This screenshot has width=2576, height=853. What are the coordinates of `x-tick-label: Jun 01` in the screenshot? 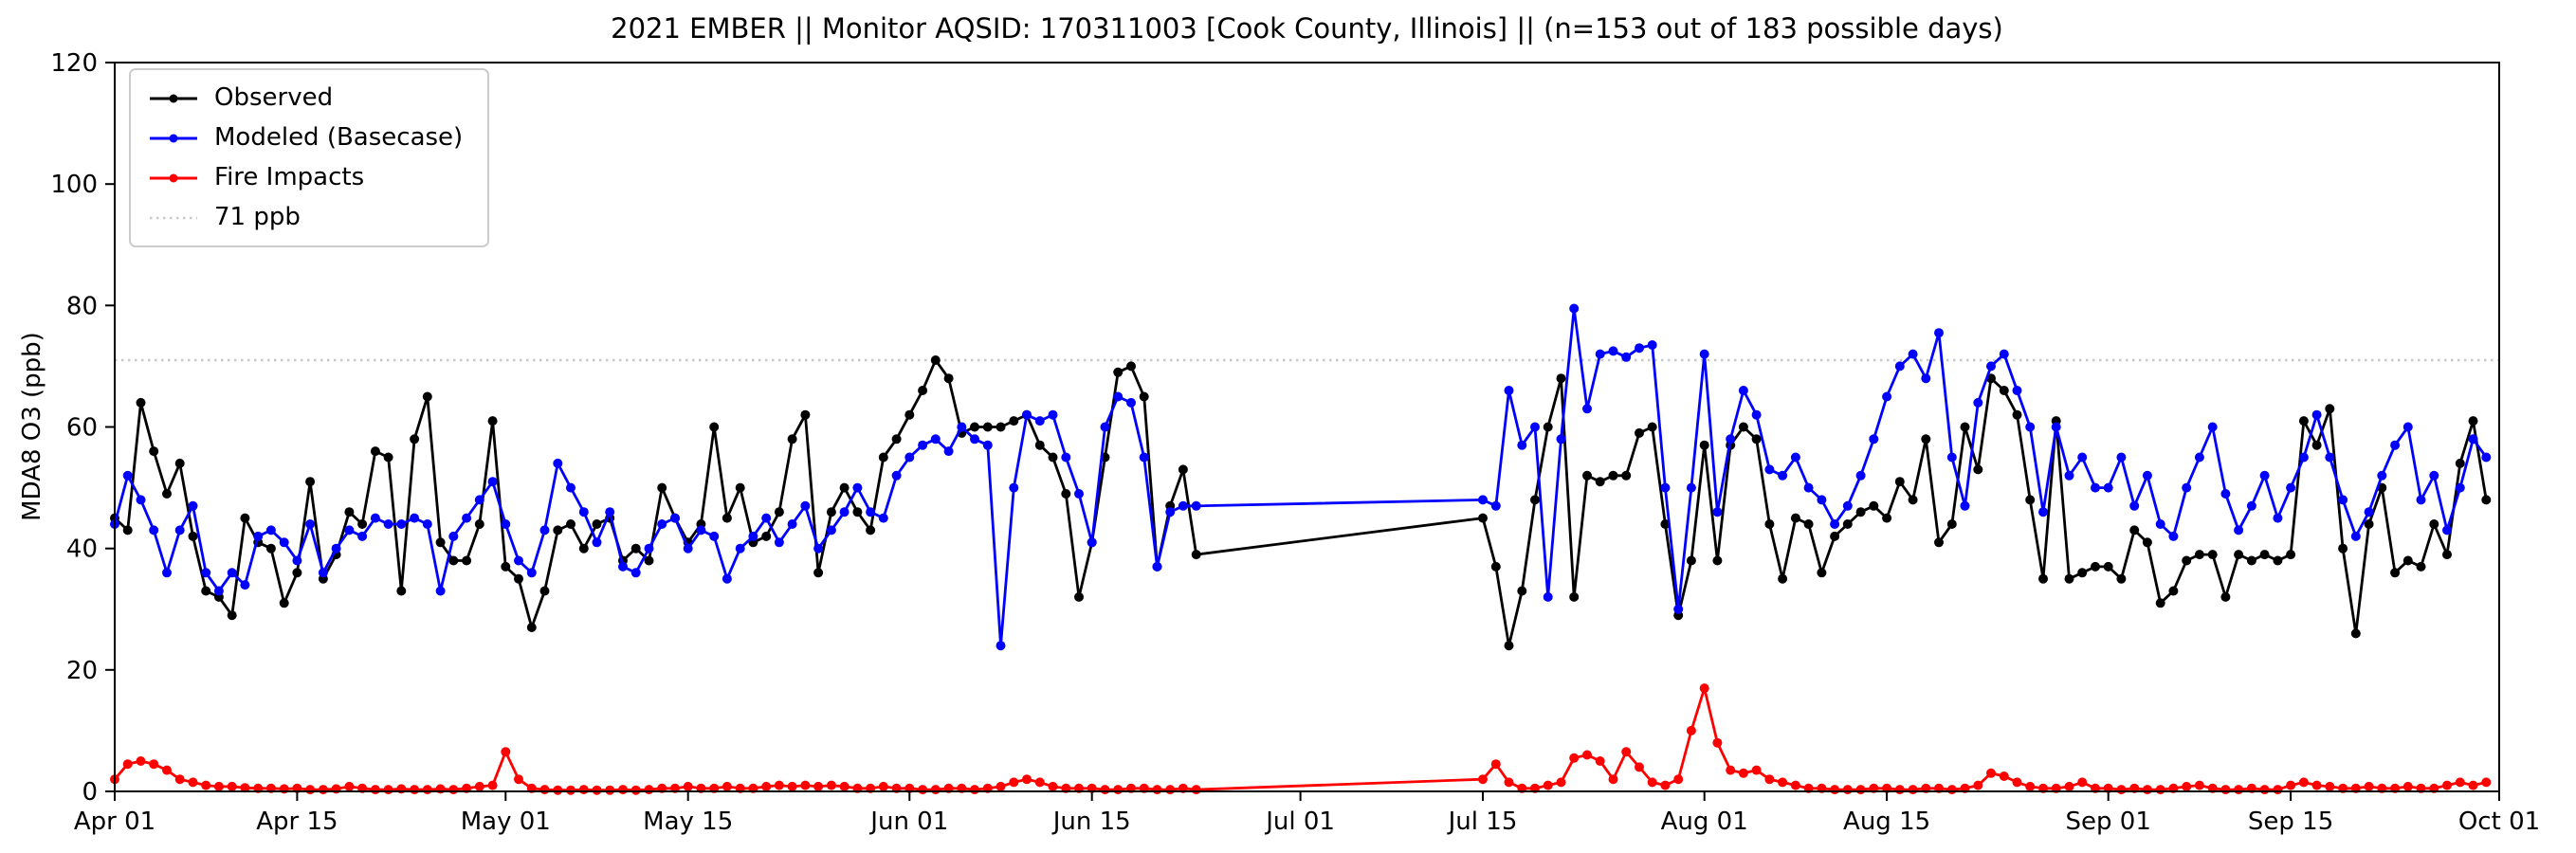 It's located at (908, 822).